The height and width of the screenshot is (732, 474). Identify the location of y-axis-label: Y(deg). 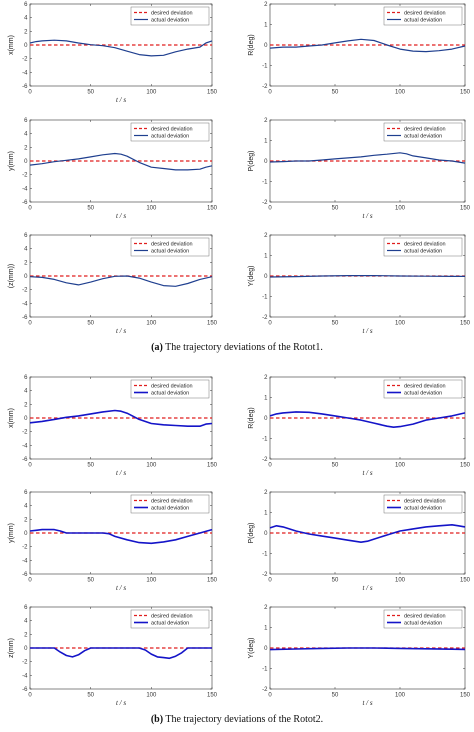
(251, 275).